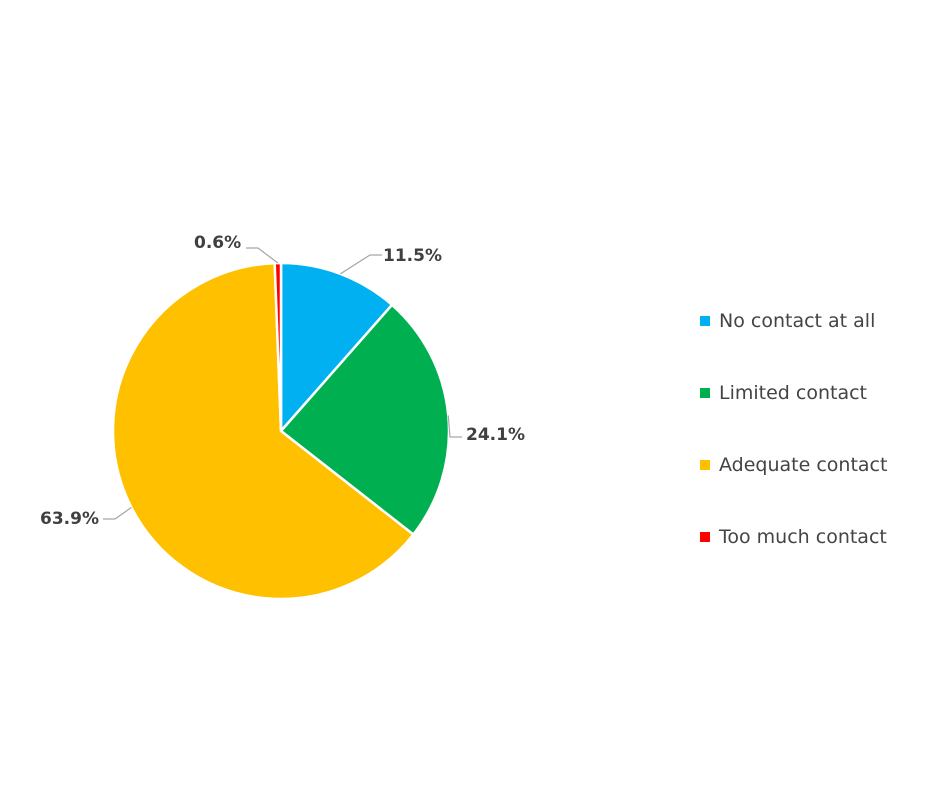  Describe the element at coordinates (803, 537) in the screenshot. I see `legend-label-too-much-contact: Too much contact` at that location.